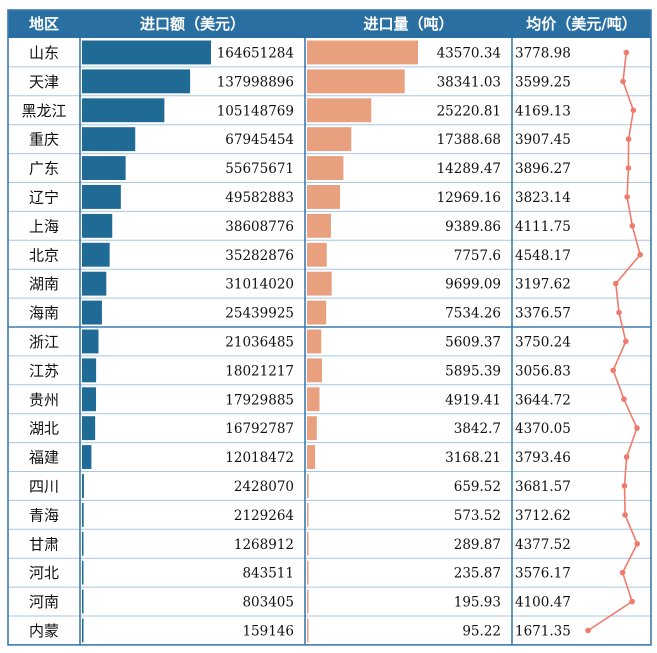 This screenshot has width=657, height=653. What do you see at coordinates (44, 631) in the screenshot?
I see `region-label: 内蒙` at bounding box center [44, 631].